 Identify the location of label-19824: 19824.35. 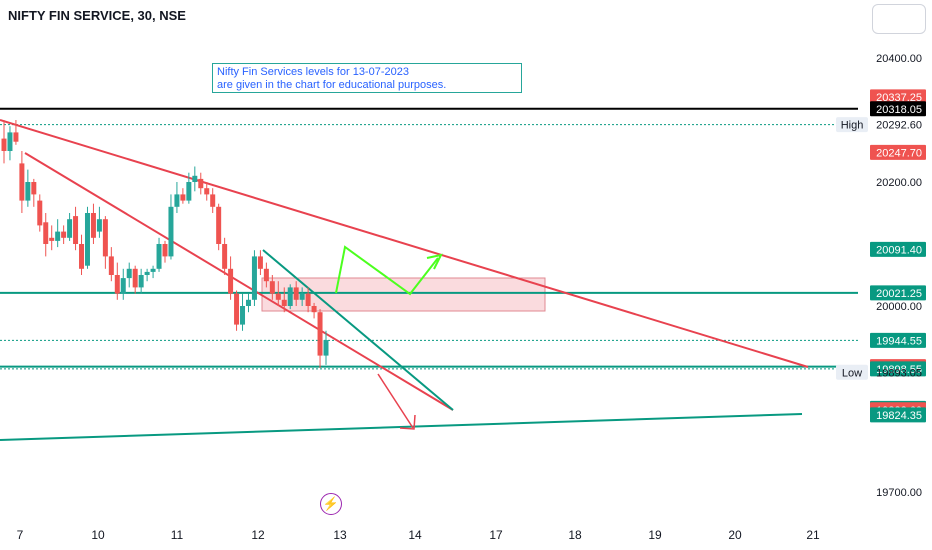
(899, 416).